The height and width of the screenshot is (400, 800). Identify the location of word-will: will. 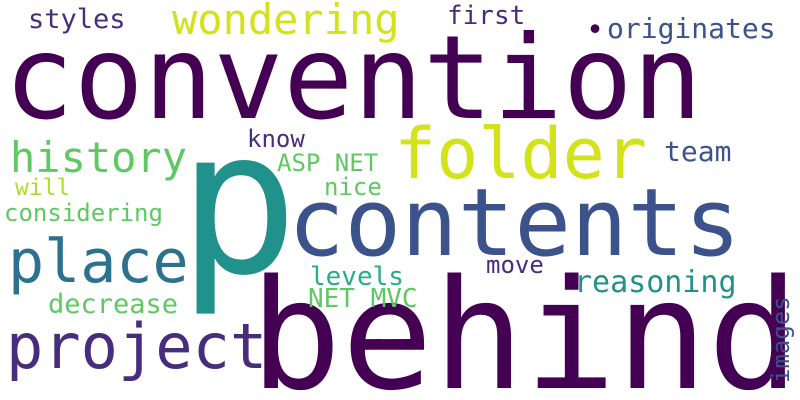
(42, 188).